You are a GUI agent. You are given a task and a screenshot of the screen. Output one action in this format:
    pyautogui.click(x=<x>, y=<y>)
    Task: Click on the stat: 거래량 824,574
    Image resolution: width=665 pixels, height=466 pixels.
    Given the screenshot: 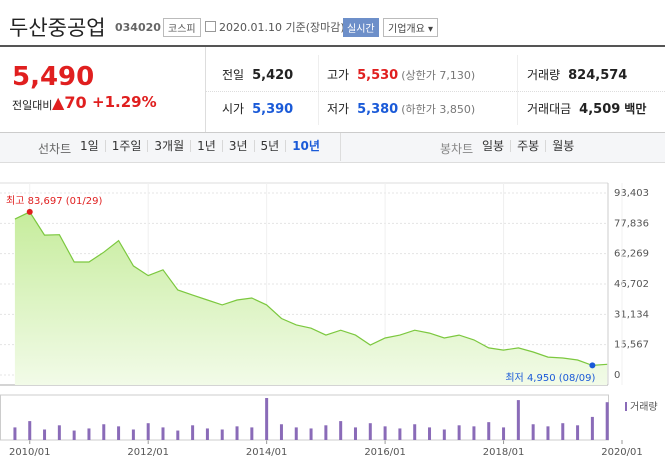 What is the action you would take?
    pyautogui.click(x=577, y=74)
    